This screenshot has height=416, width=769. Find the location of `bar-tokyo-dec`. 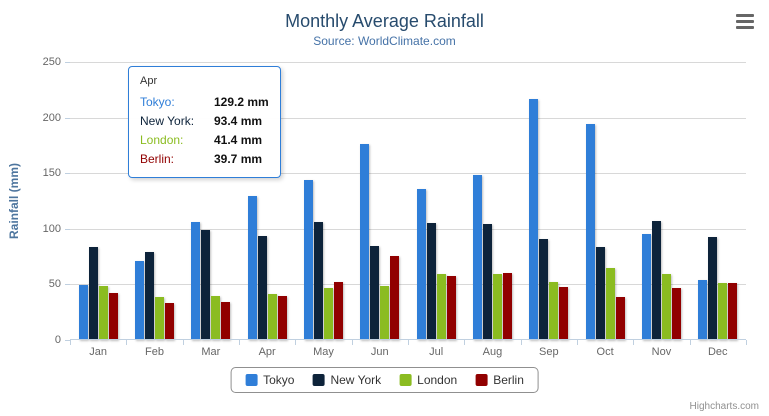

bar-tokyo-dec is located at coordinates (703, 309).